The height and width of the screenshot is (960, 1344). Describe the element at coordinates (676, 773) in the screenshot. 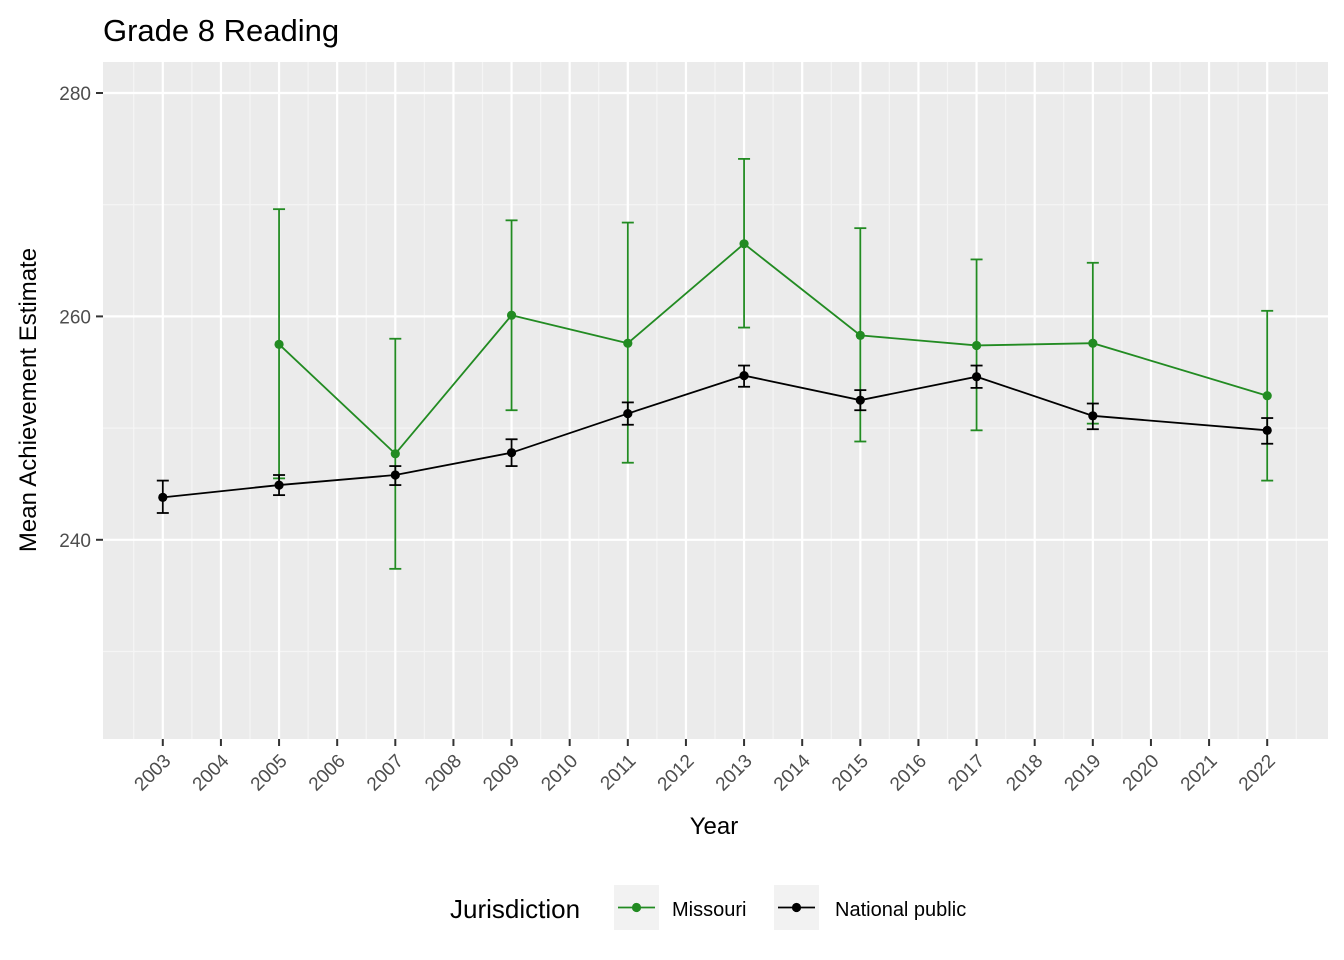

I see `x-tick-label: 2012` at that location.